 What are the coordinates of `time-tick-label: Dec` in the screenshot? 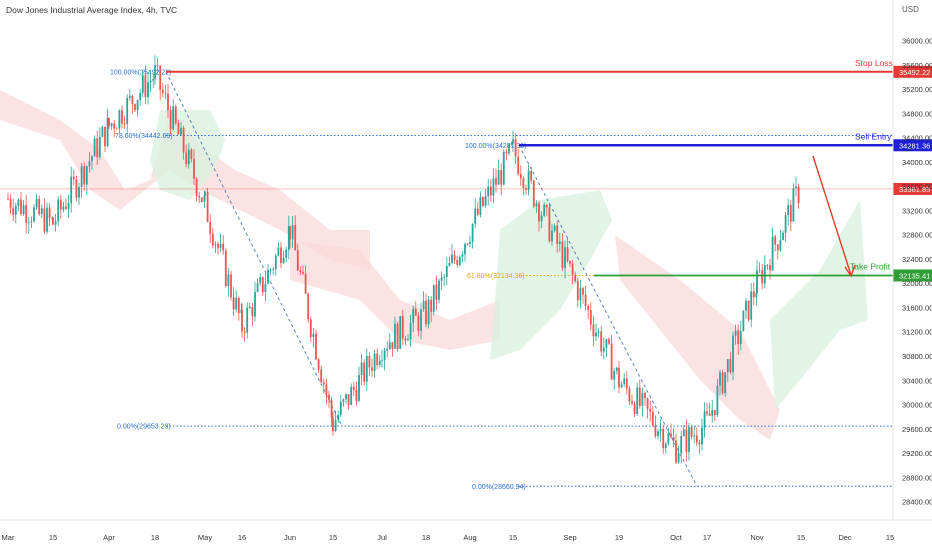 It's located at (845, 537).